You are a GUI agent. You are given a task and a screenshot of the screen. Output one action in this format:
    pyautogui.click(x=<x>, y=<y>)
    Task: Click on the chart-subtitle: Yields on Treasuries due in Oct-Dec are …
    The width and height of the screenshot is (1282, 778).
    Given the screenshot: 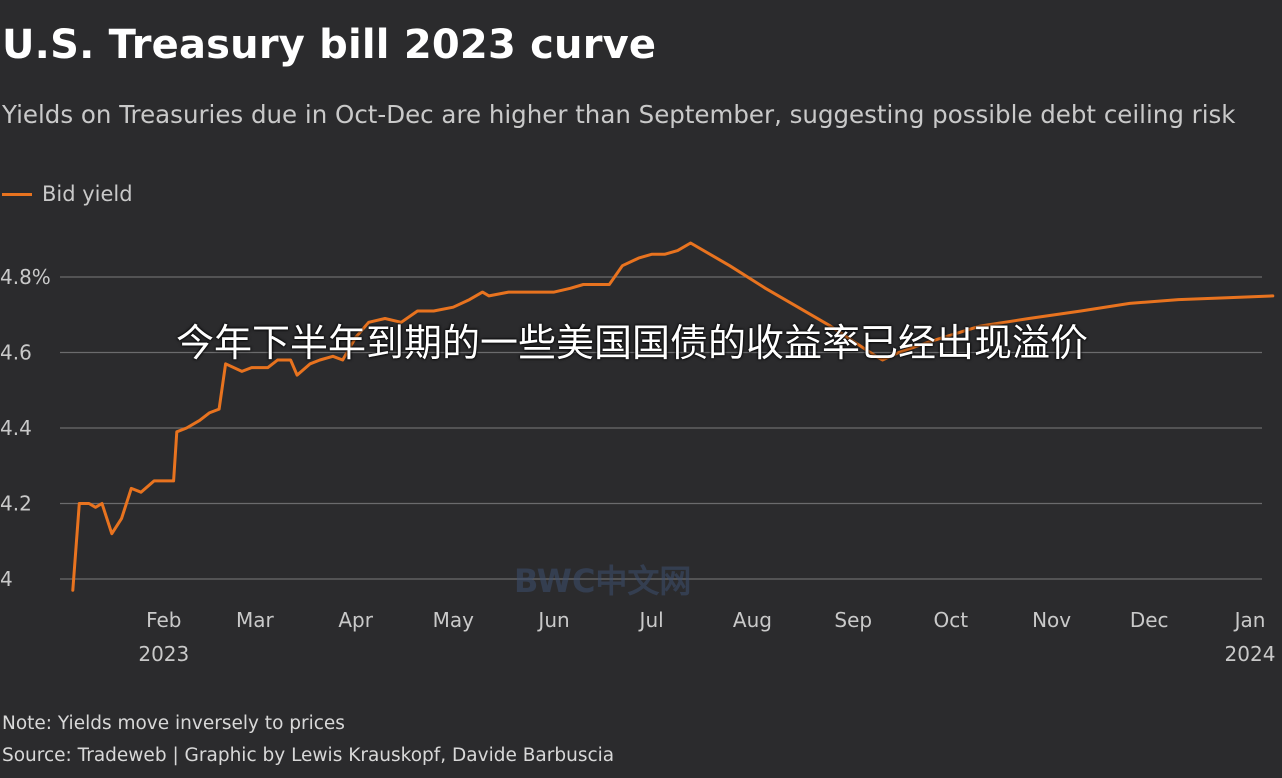 What is the action you would take?
    pyautogui.click(x=619, y=114)
    